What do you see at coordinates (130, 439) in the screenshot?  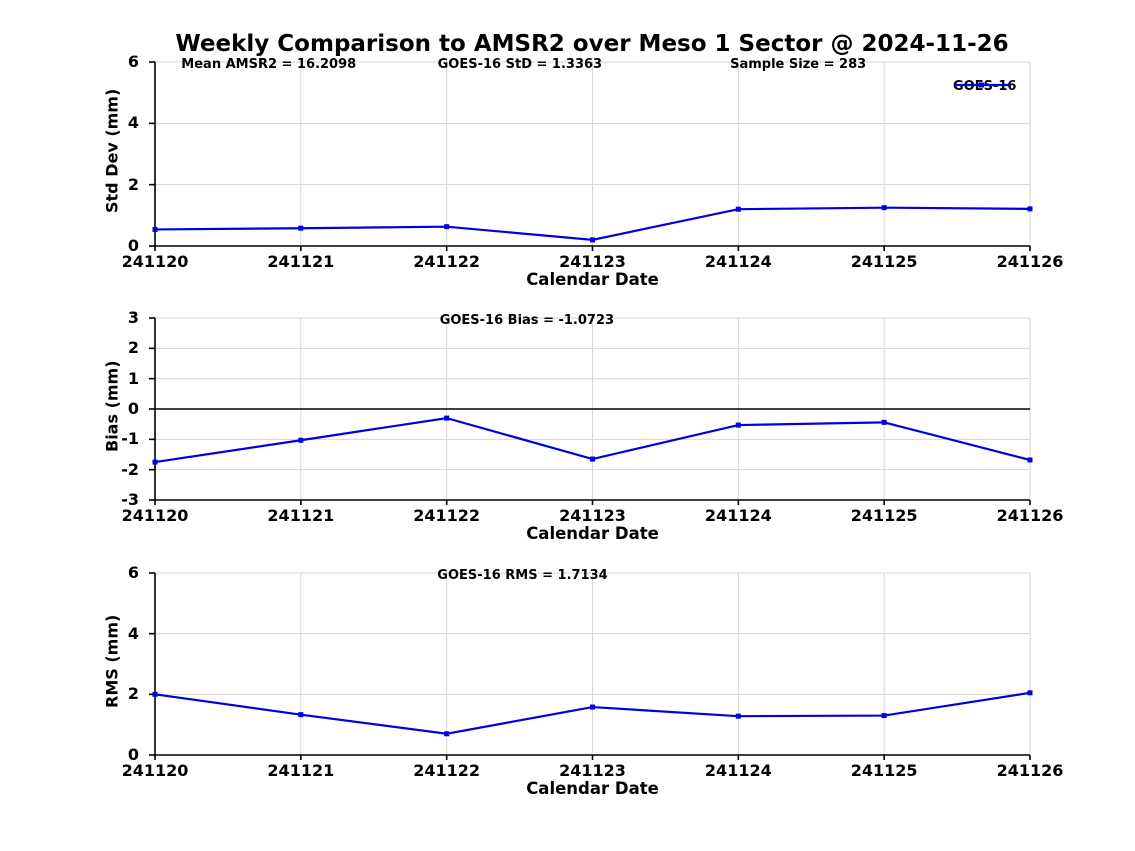 I see `y-tick-label: -1` at bounding box center [130, 439].